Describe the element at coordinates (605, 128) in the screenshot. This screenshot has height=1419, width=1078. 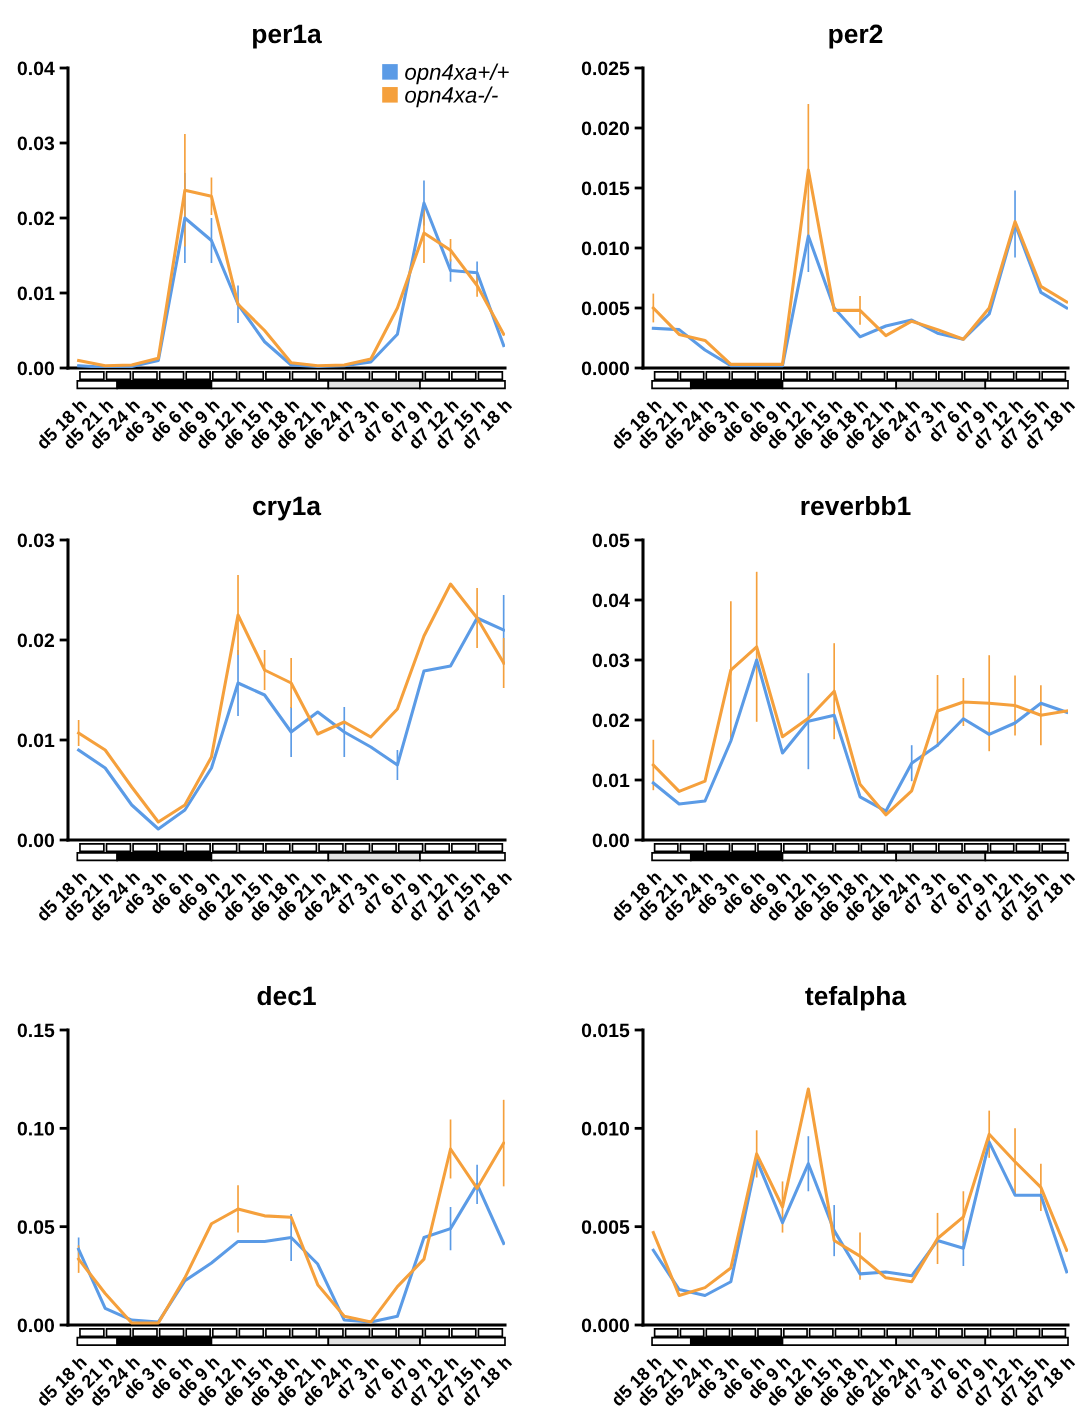
I see `y-tick-label: 0.020` at that location.